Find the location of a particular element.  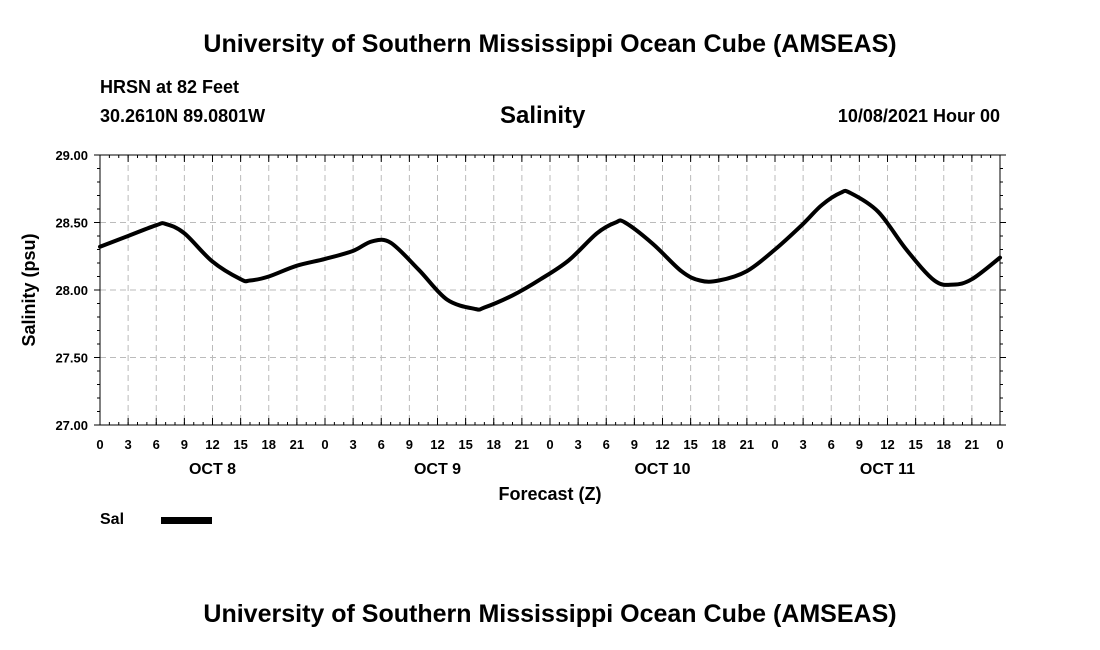

location-label: 30.2610N 89.0801W is located at coordinates (183, 116).